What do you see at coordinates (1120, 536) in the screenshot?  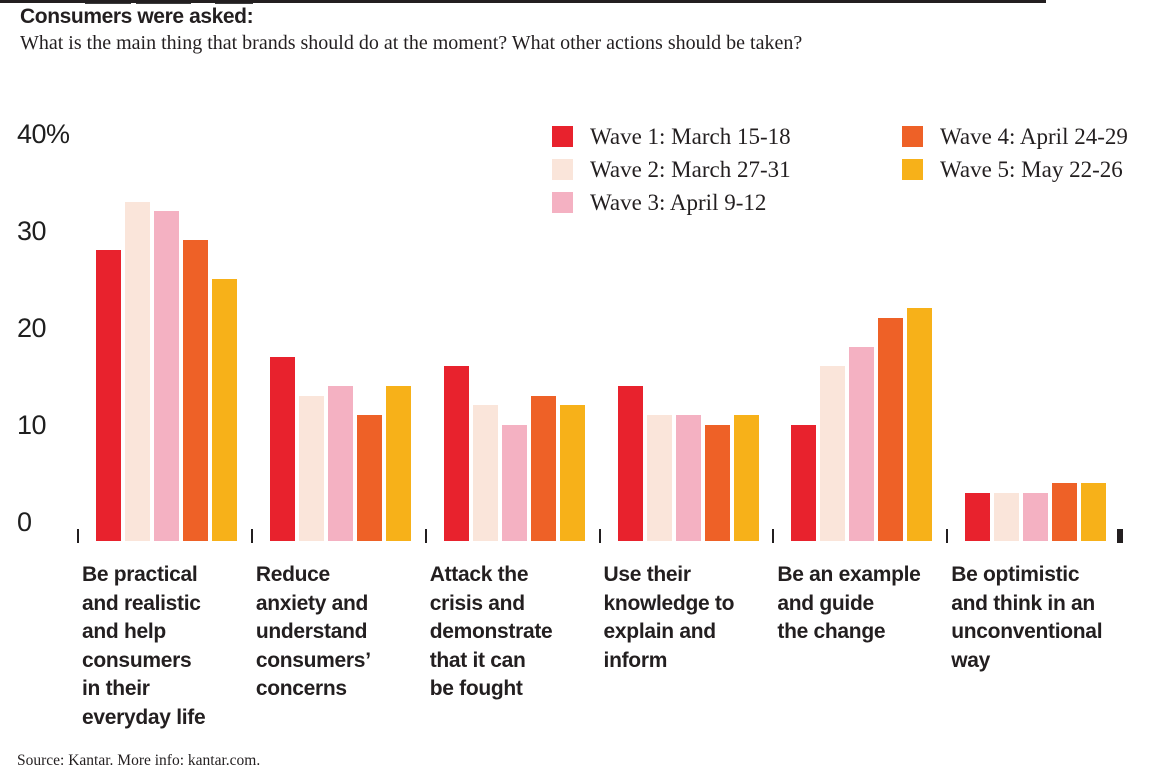 I see `x-axis-end-tick` at bounding box center [1120, 536].